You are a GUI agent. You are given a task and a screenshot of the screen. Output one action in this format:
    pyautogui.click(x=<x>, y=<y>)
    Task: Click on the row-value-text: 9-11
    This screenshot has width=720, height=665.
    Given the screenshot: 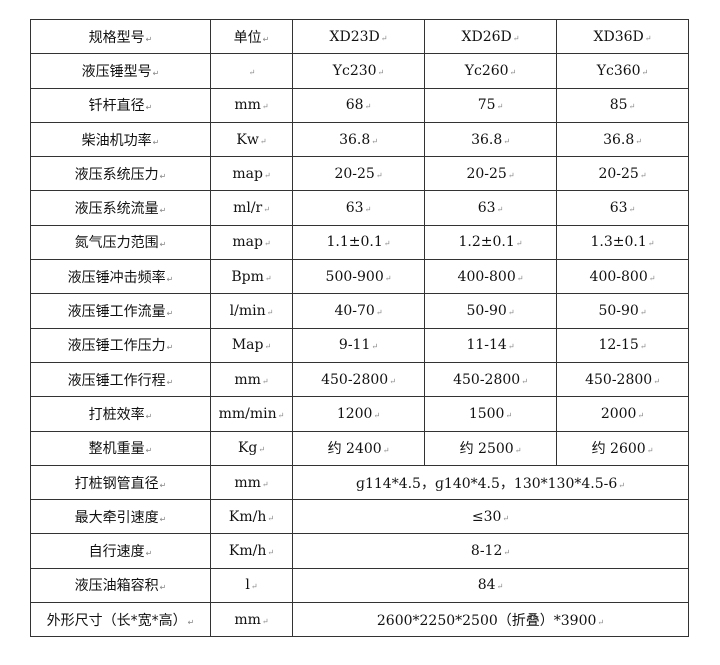 What is the action you would take?
    pyautogui.click(x=358, y=345)
    